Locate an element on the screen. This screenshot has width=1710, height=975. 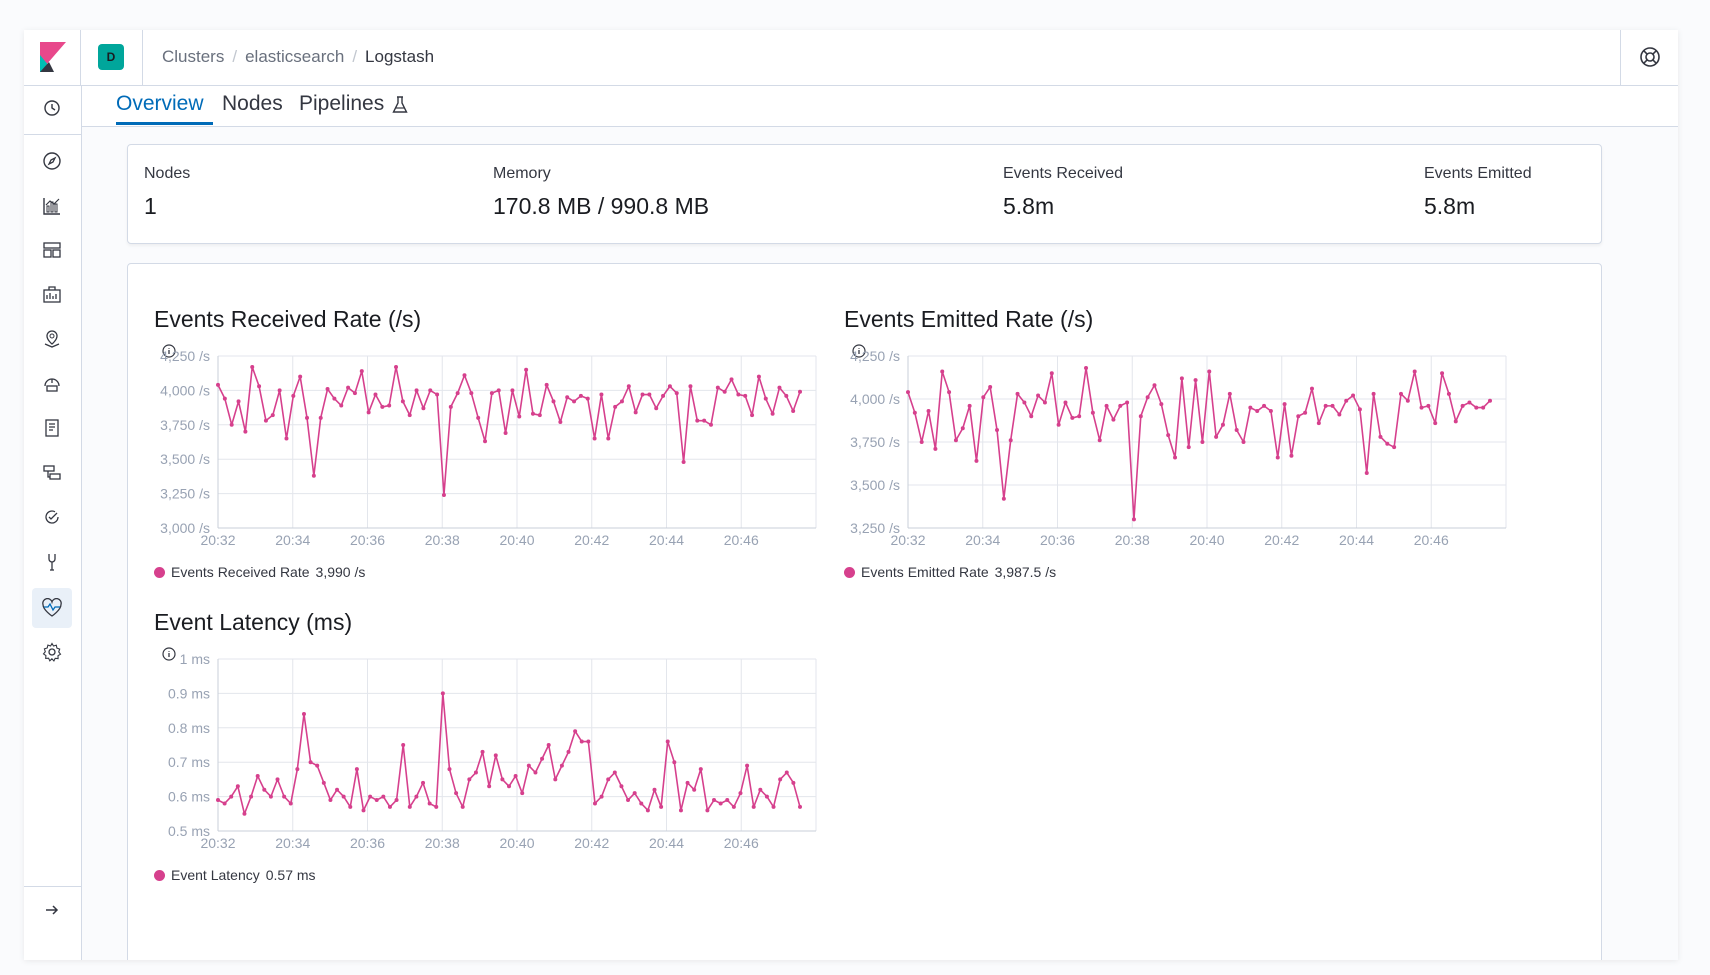
dev-tools-icon is located at coordinates (52, 562).